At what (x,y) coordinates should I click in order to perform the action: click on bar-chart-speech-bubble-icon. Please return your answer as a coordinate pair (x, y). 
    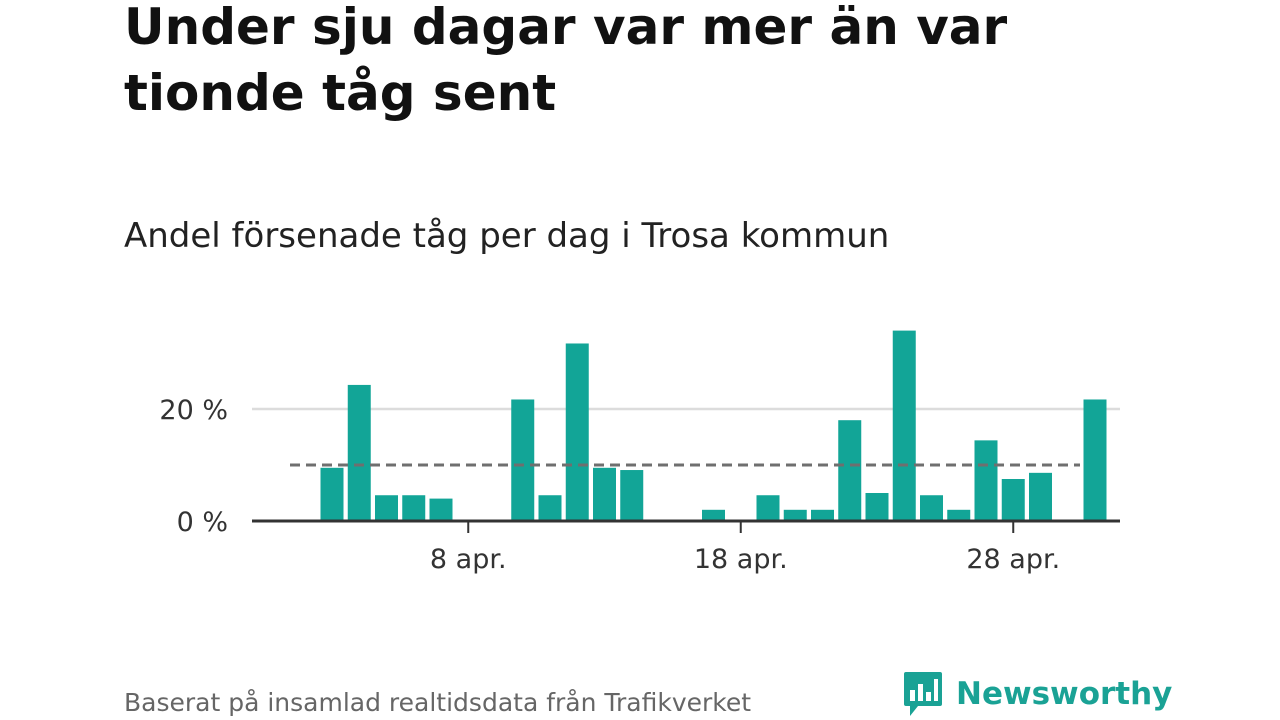
    Looking at the image, I should click on (923, 694).